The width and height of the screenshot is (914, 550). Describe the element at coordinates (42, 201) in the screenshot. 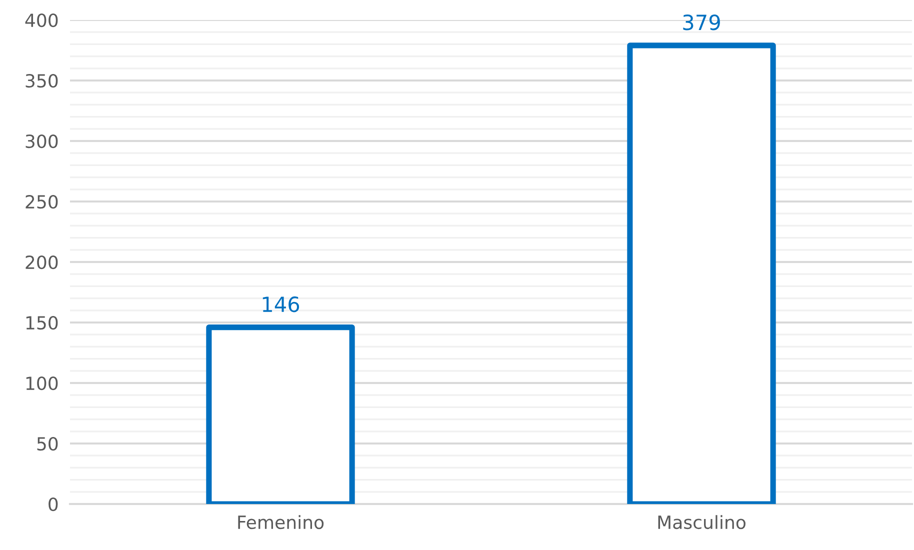

I see `y-tick-label: 250` at that location.